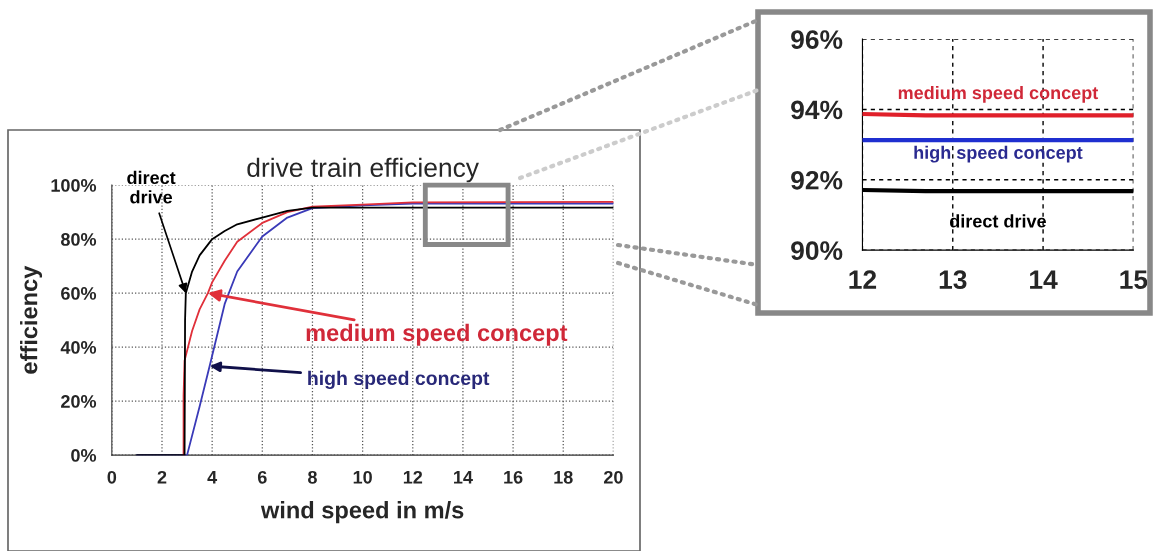 The height and width of the screenshot is (551, 1153). Describe the element at coordinates (563, 477) in the screenshot. I see `x-tick-label: 18` at that location.